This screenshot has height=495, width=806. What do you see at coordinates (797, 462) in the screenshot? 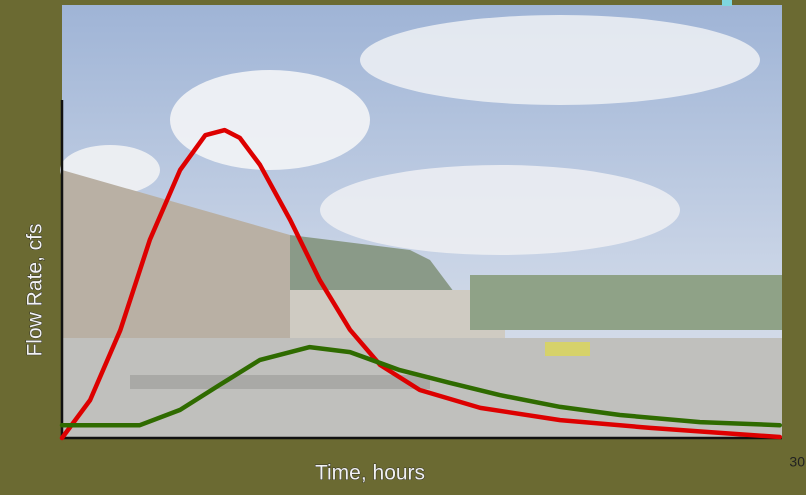
I see `page-number: 30` at bounding box center [797, 462].